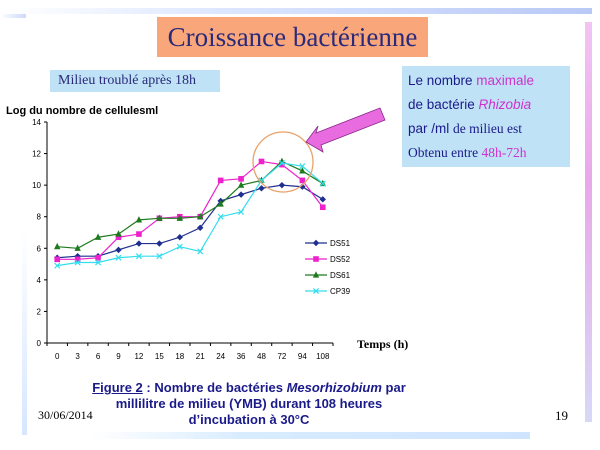 The image size is (600, 450). I want to click on chart-series, so click(190, 213).